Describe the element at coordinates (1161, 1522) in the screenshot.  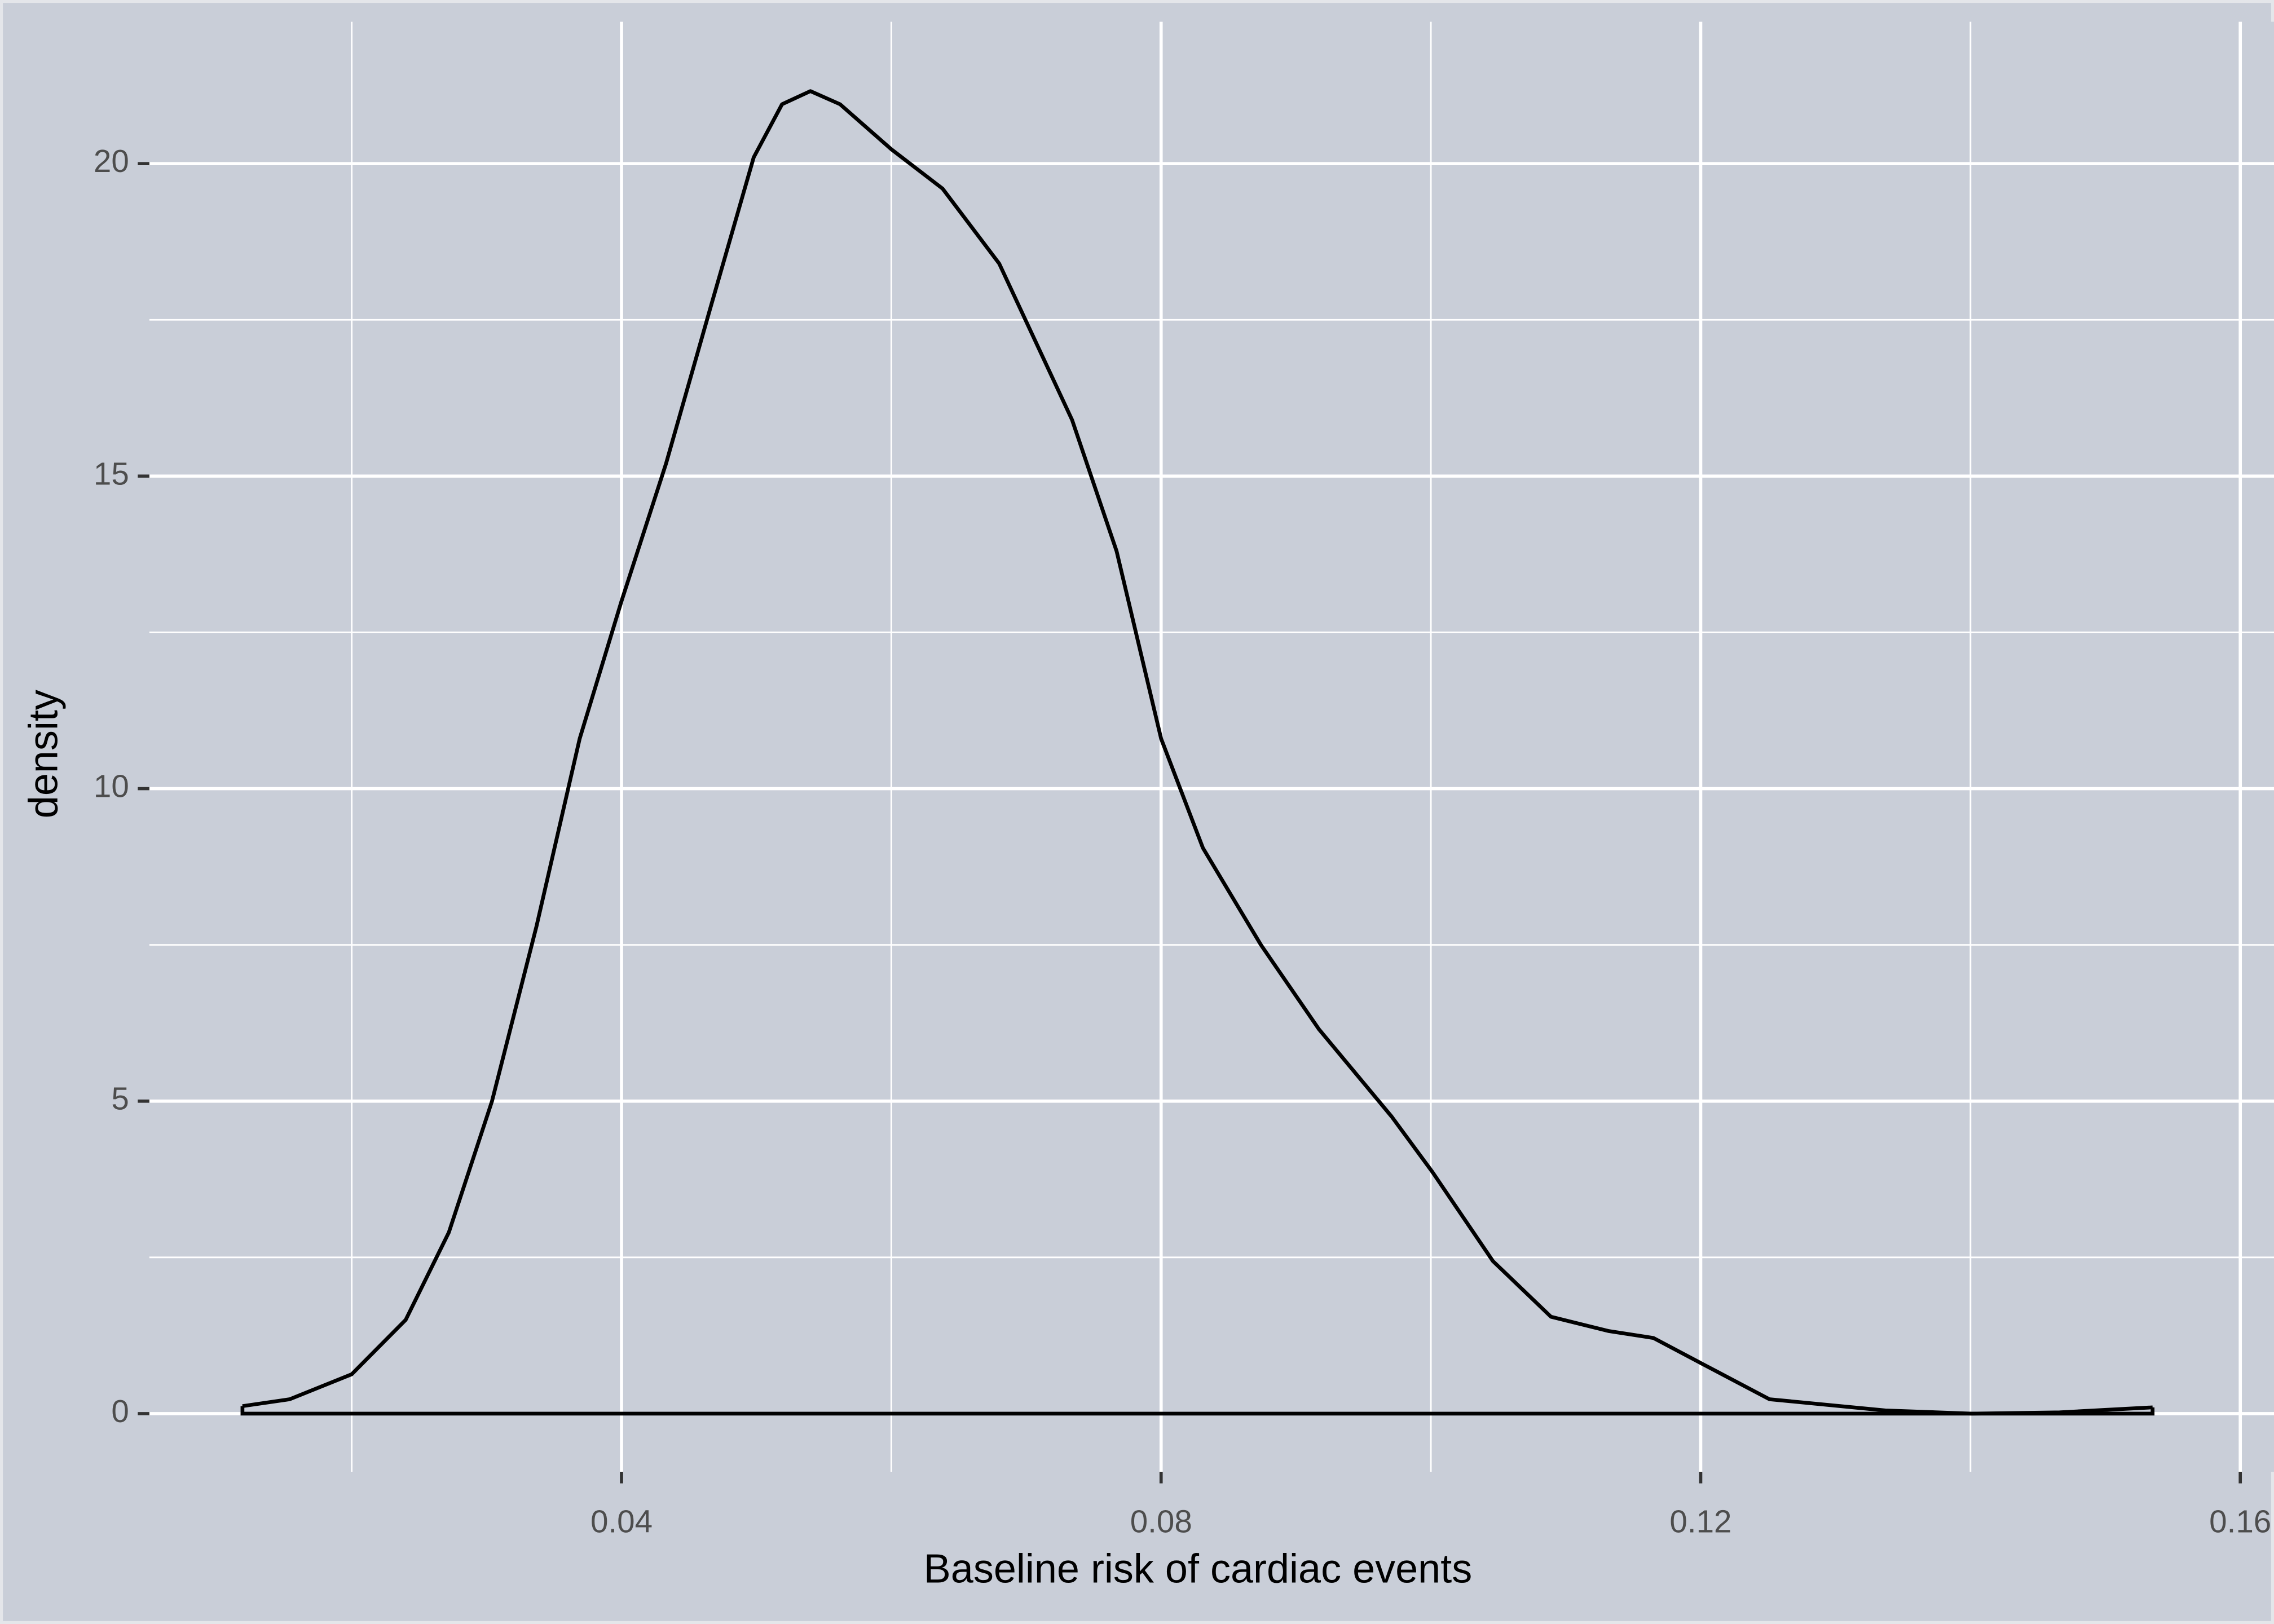
I see `x-tick-label: 0.08` at that location.